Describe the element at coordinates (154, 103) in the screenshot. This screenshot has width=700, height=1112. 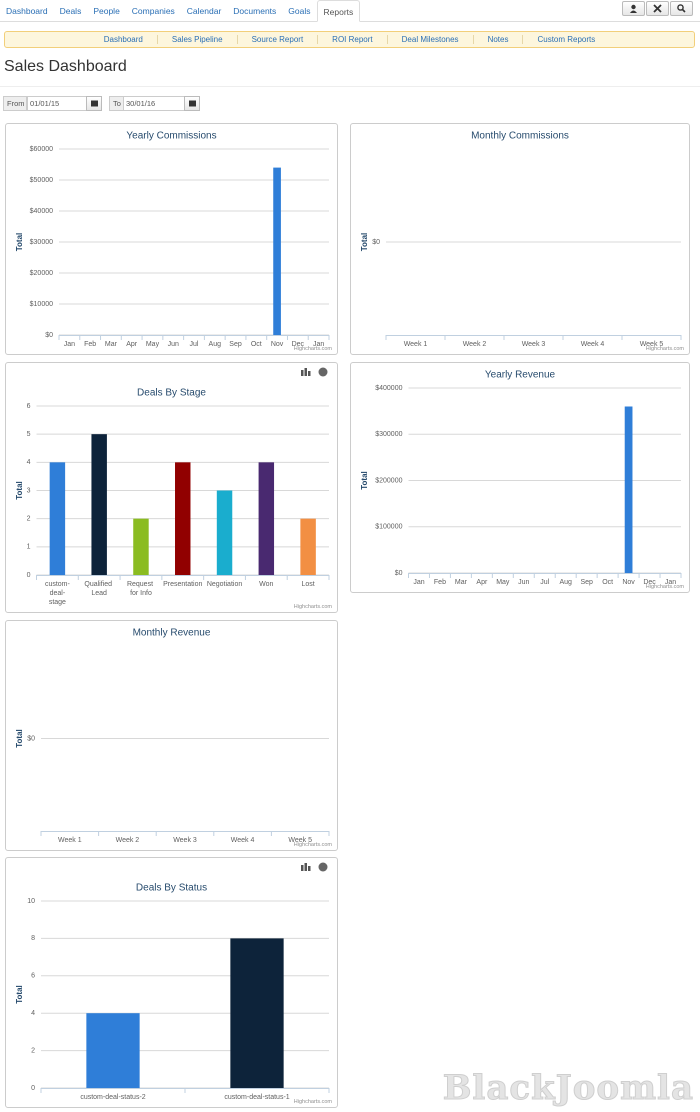
I see `to-input: 30/01/16` at that location.